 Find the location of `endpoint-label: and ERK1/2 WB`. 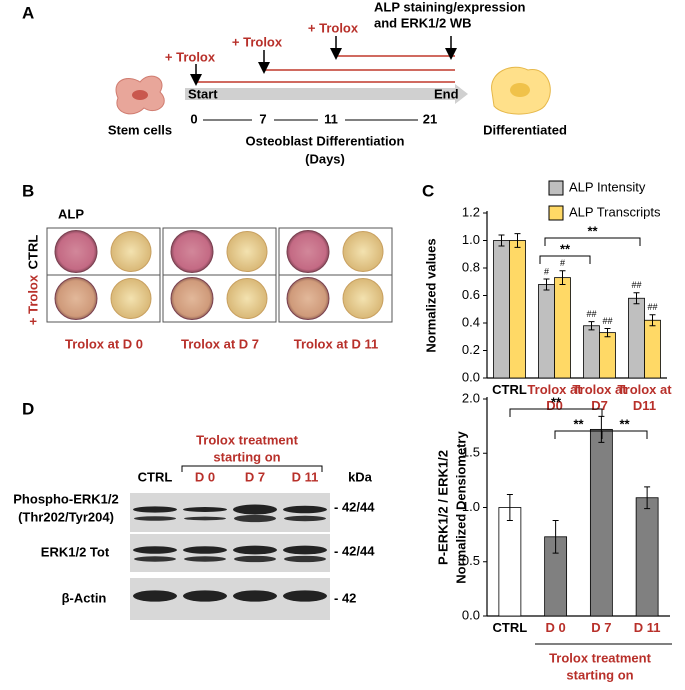

endpoint-label: and ERK1/2 WB is located at coordinates (423, 22).